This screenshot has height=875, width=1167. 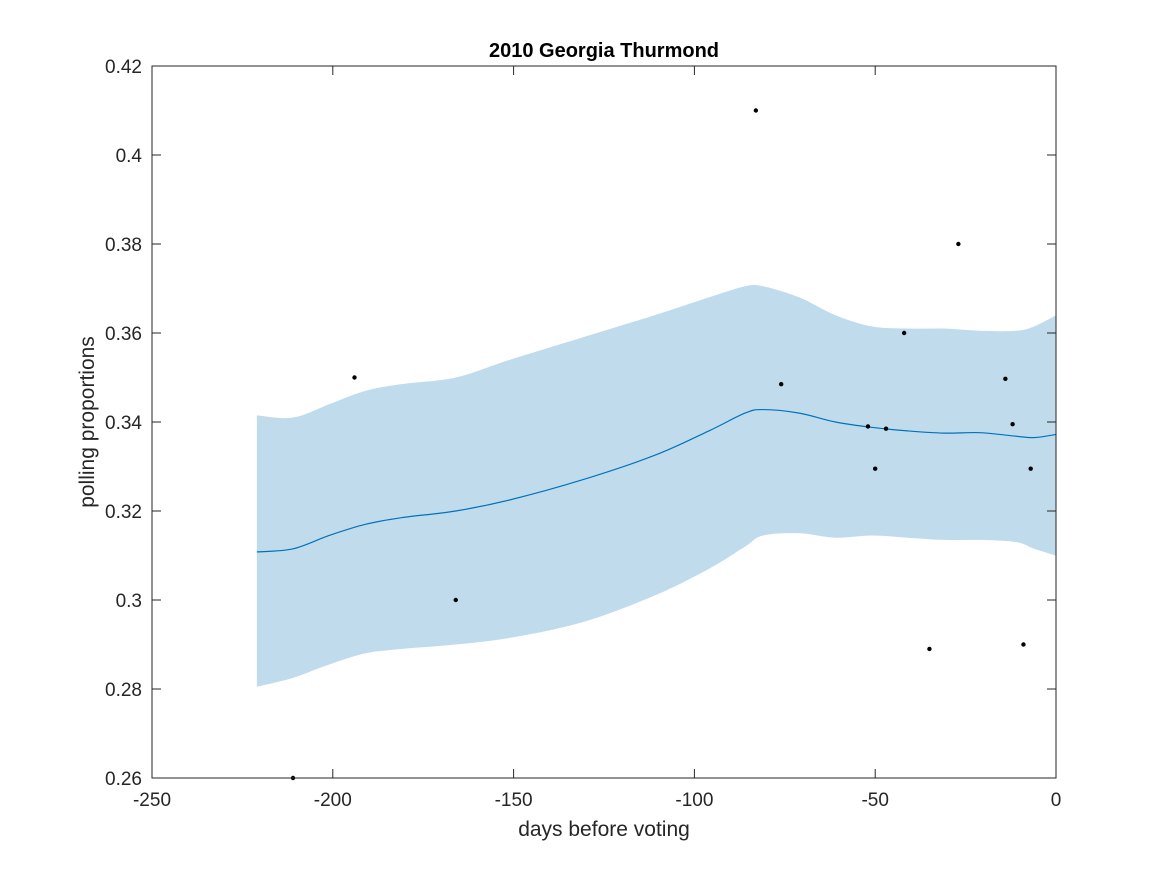 What do you see at coordinates (123, 334) in the screenshot?
I see `y-tick-label: 0.36` at bounding box center [123, 334].